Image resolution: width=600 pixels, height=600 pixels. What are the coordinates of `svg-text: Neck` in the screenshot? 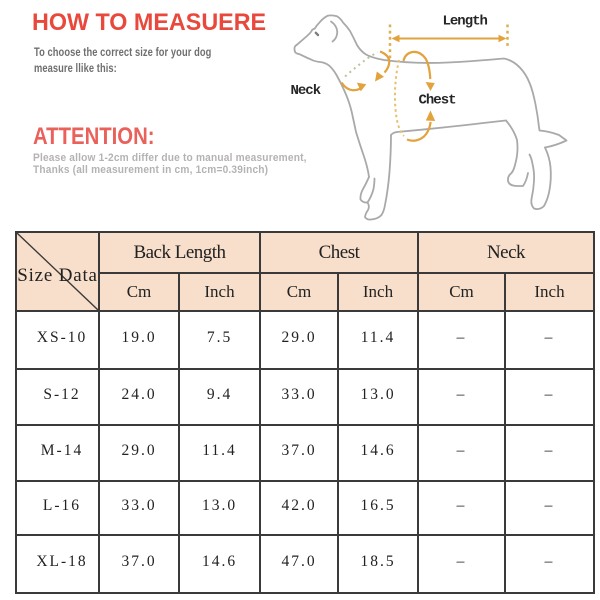 It's located at (306, 91).